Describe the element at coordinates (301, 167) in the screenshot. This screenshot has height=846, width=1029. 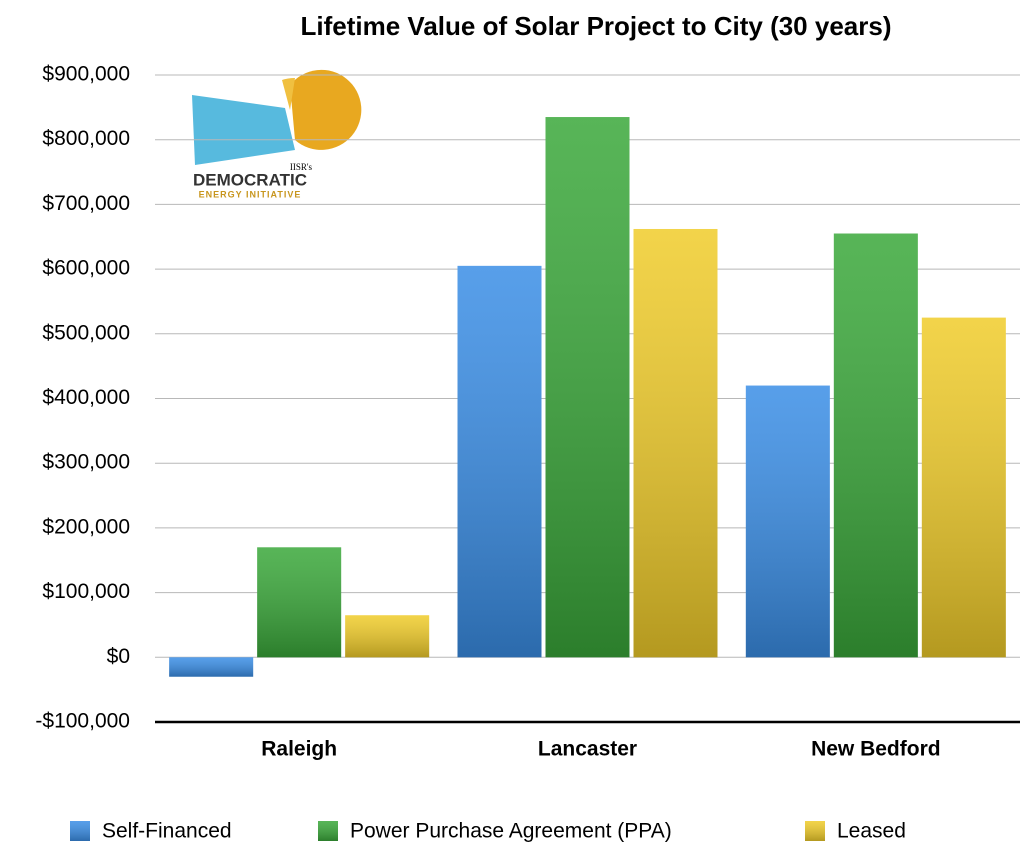
I see `logo-owner: IISR's` at that location.